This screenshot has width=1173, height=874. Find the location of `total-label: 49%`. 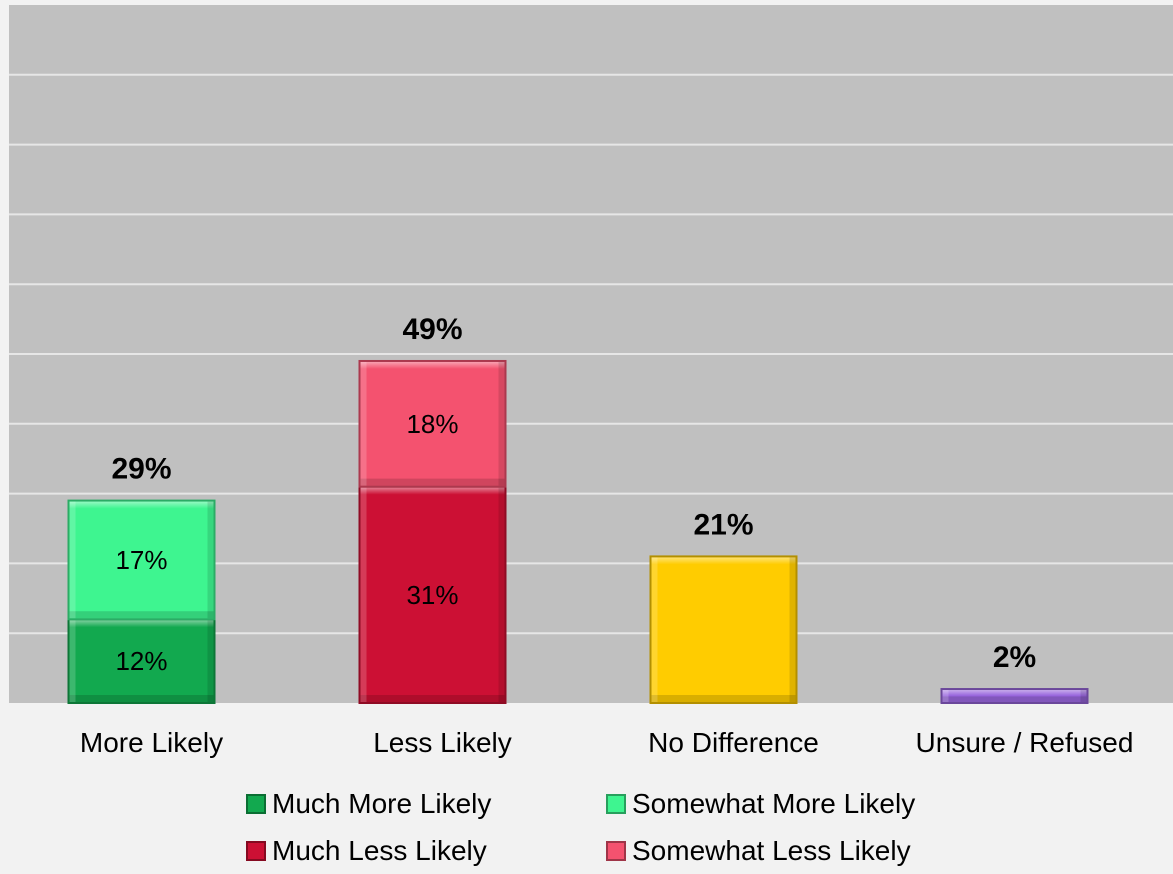

total-label: 49% is located at coordinates (432, 329).